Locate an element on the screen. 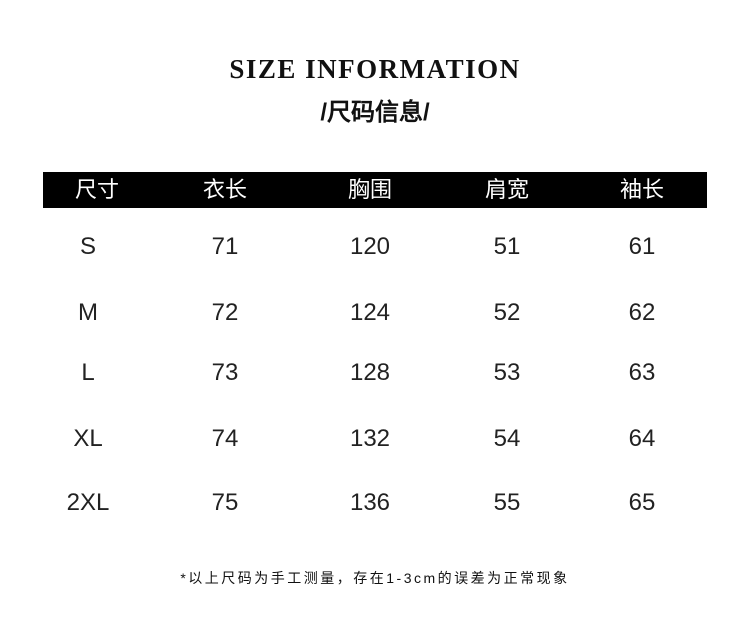  cell-size: 2XL is located at coordinates (88, 502).